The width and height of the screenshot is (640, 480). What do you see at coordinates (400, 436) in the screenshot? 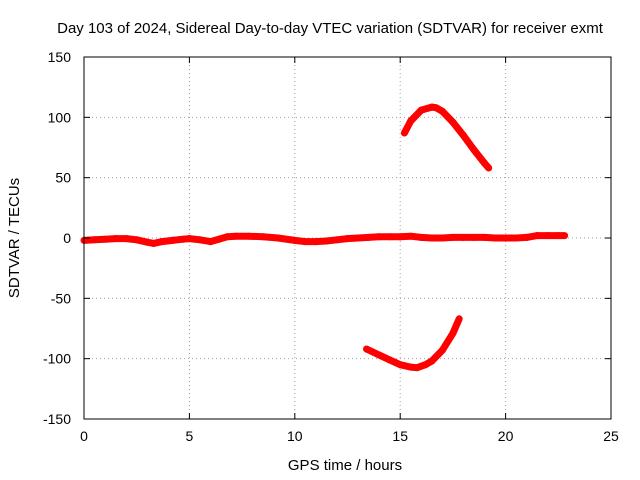
I see `x-tick-label: 15` at bounding box center [400, 436].